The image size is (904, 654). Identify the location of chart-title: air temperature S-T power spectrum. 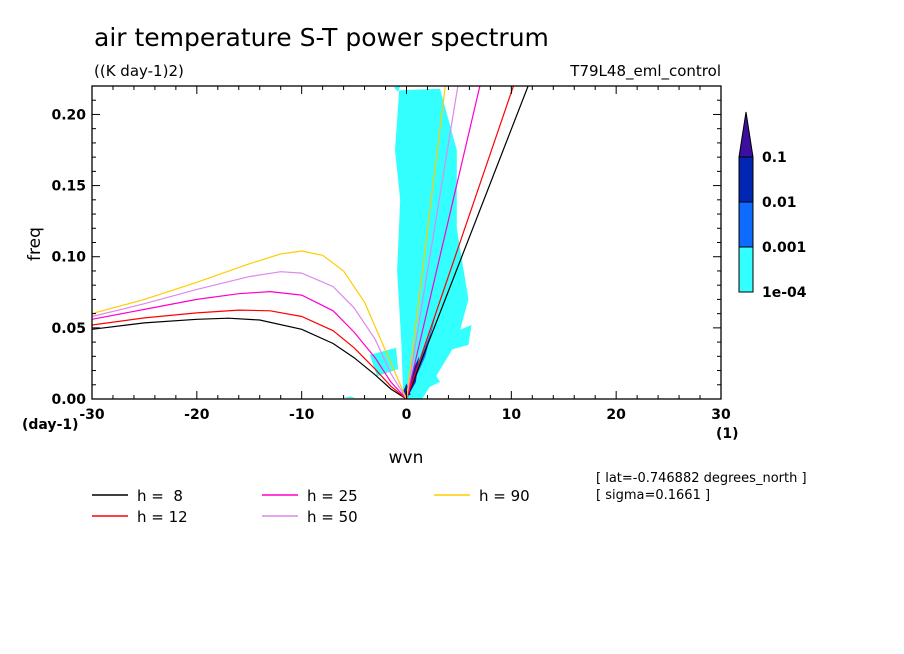
(321, 37).